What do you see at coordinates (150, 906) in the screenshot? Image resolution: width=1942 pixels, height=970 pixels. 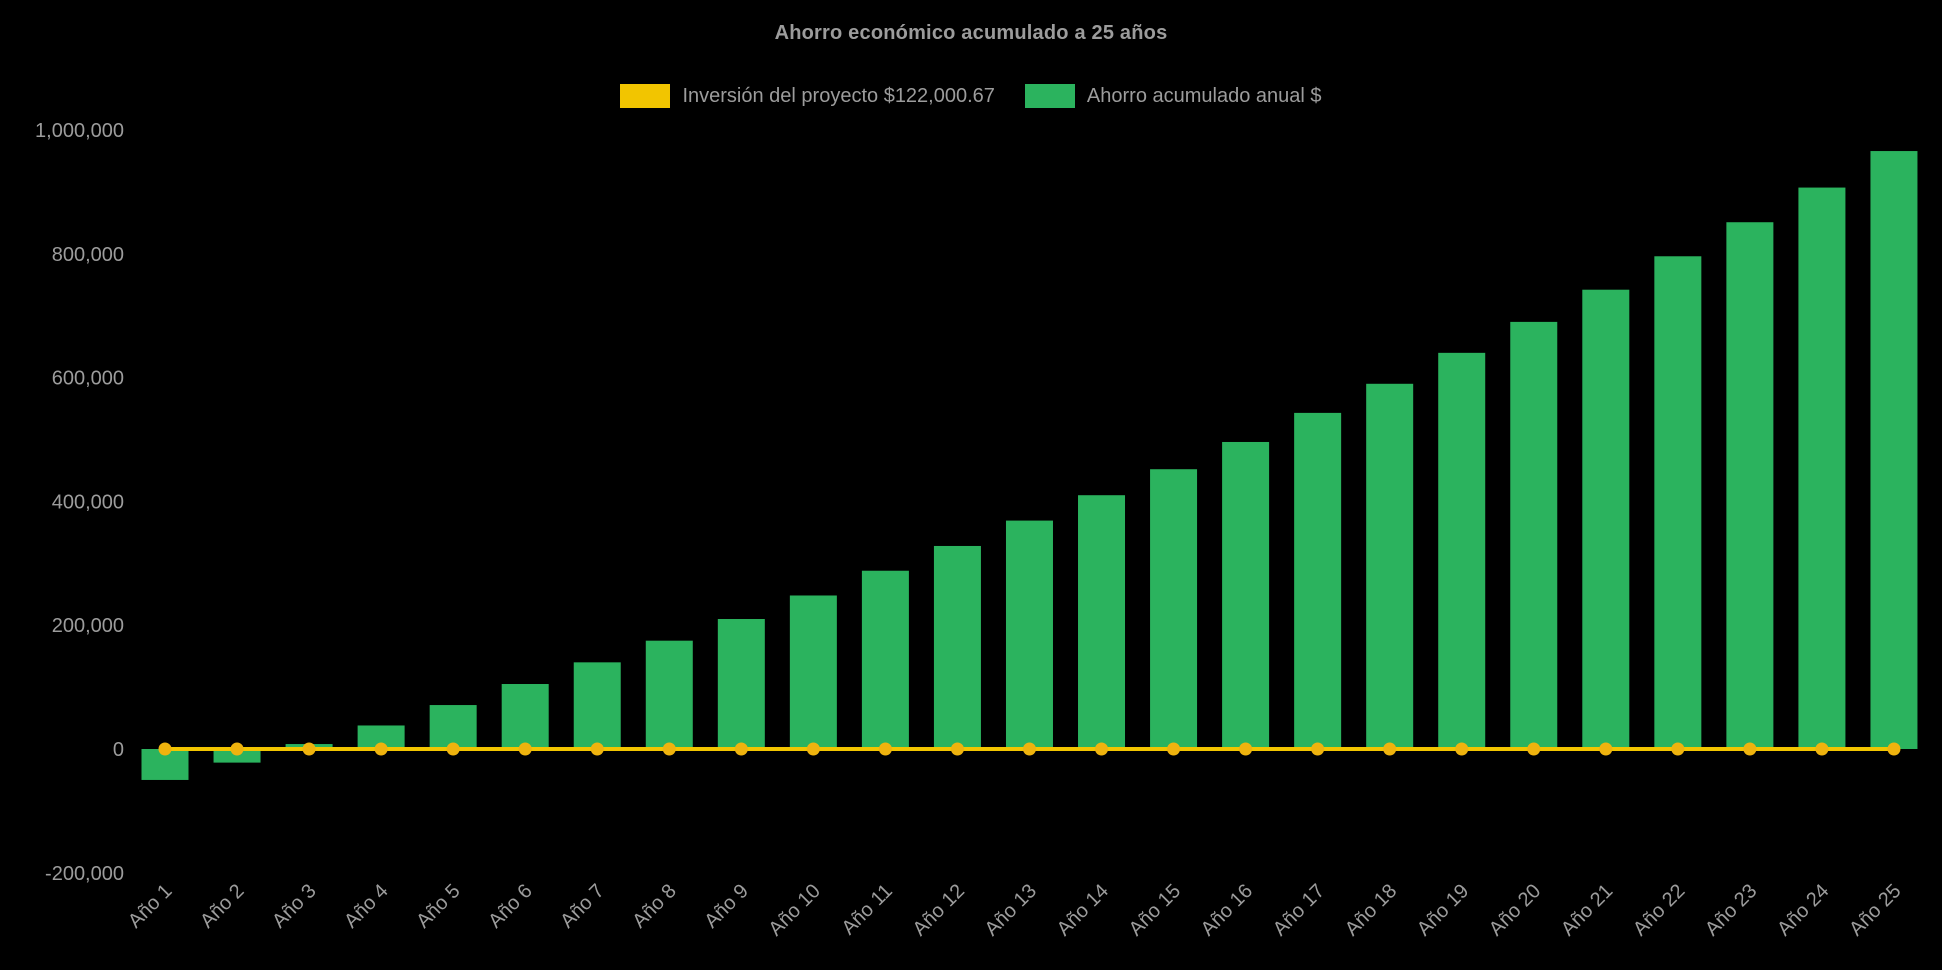 I see `x-axis-tick-label: Año 1` at bounding box center [150, 906].